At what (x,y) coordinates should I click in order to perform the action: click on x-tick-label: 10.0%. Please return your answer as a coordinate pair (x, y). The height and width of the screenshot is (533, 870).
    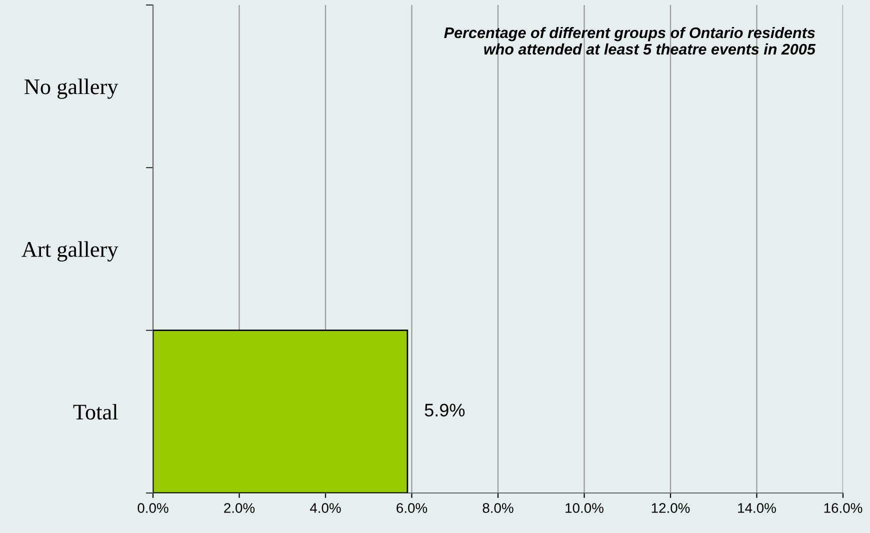
    Looking at the image, I should click on (585, 508).